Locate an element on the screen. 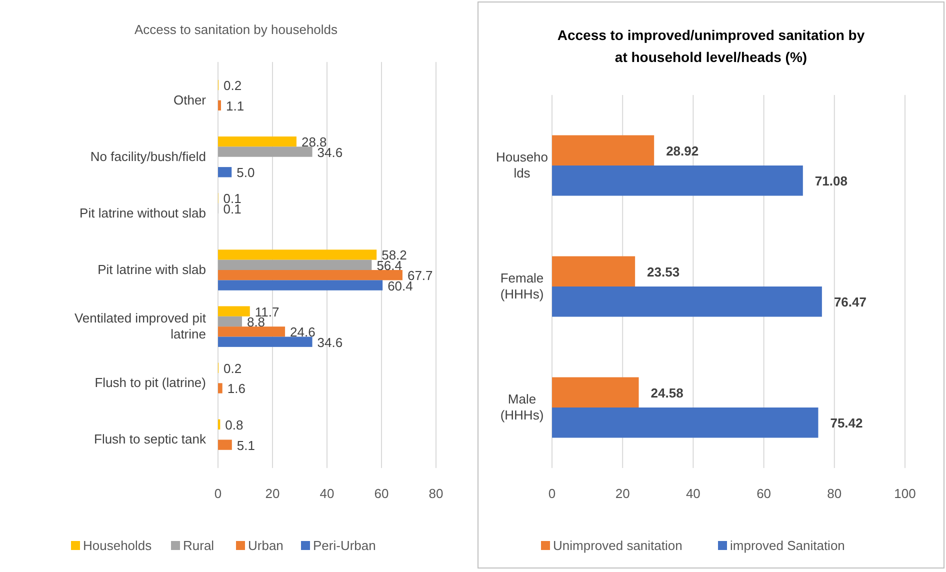 This screenshot has height=572, width=946. data-label: 5.1 is located at coordinates (245, 445).